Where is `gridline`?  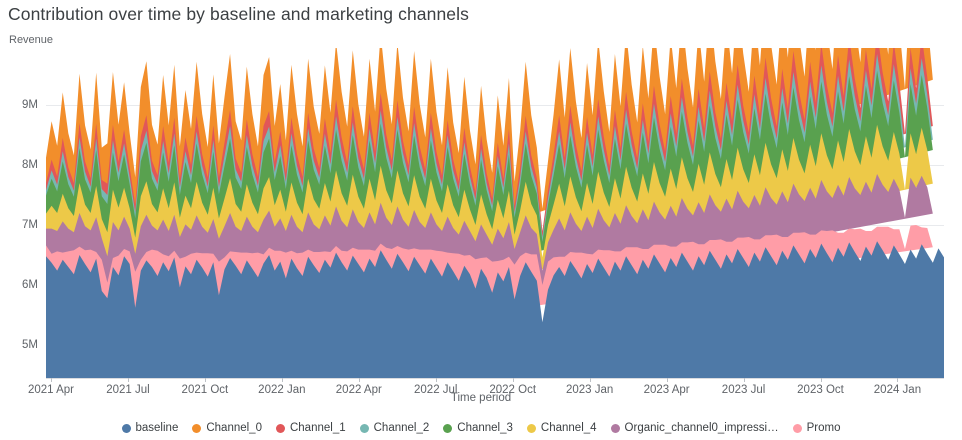
gridline is located at coordinates (495, 105).